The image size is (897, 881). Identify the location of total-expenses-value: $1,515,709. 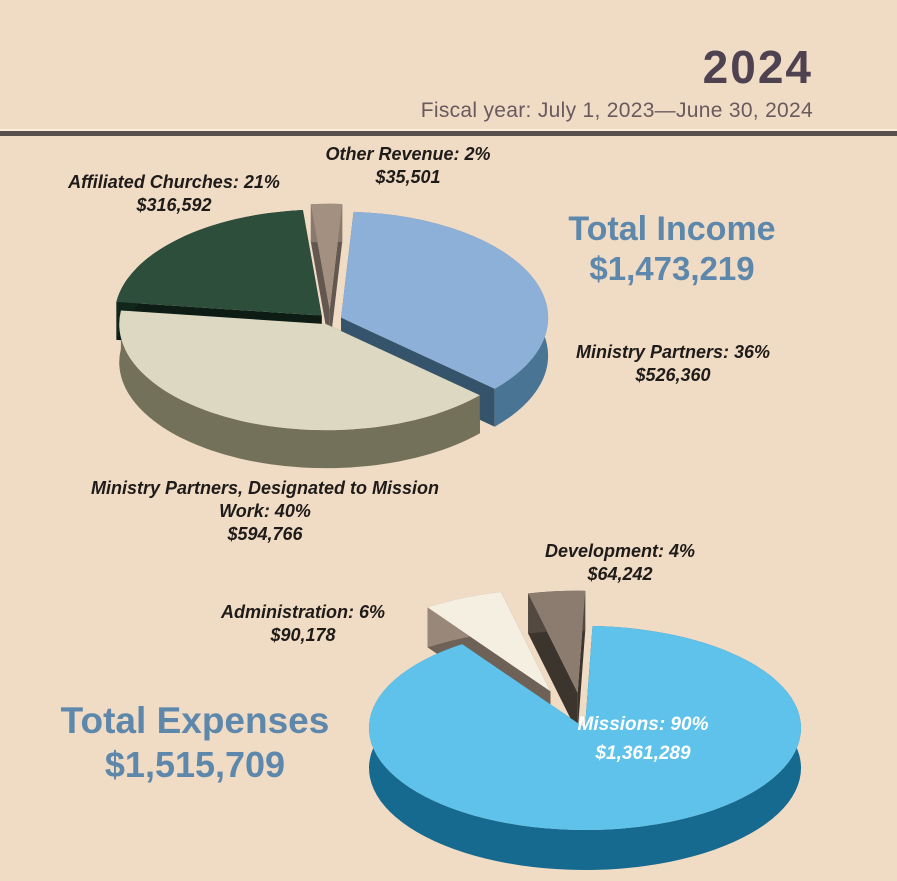
(195, 765).